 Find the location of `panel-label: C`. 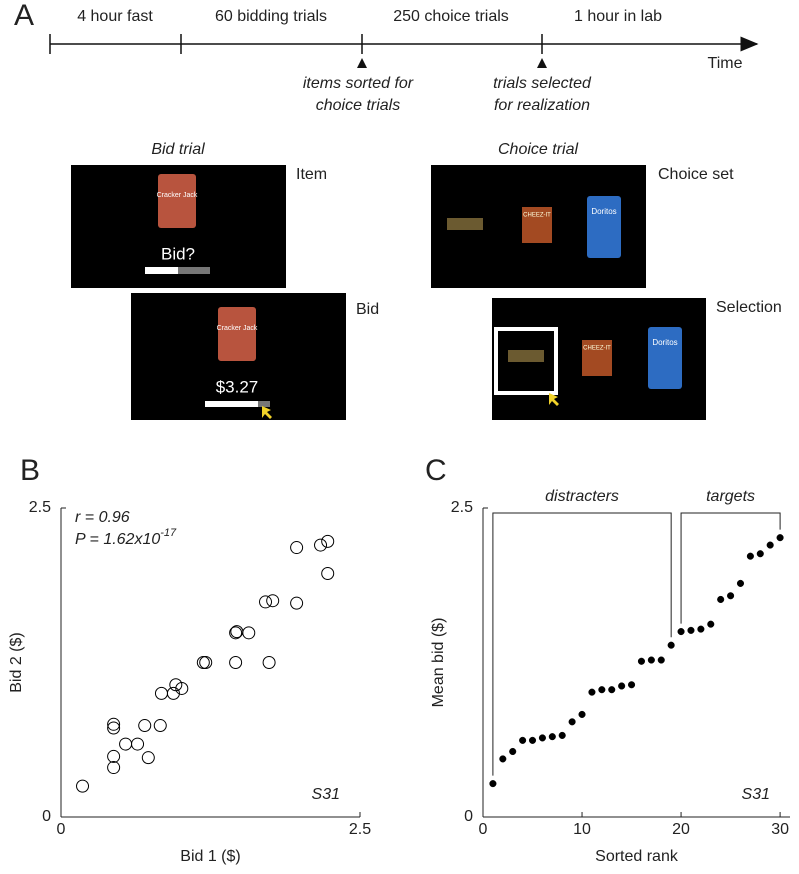

panel-label: C is located at coordinates (436, 470).